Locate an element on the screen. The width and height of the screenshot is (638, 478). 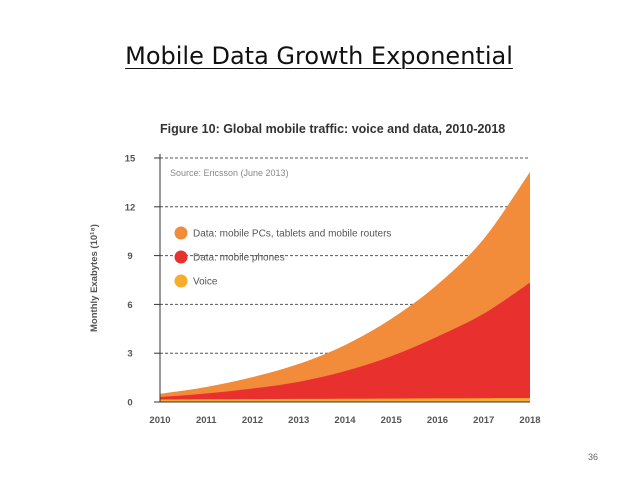
x-tick-label: 2017 is located at coordinates (483, 420).